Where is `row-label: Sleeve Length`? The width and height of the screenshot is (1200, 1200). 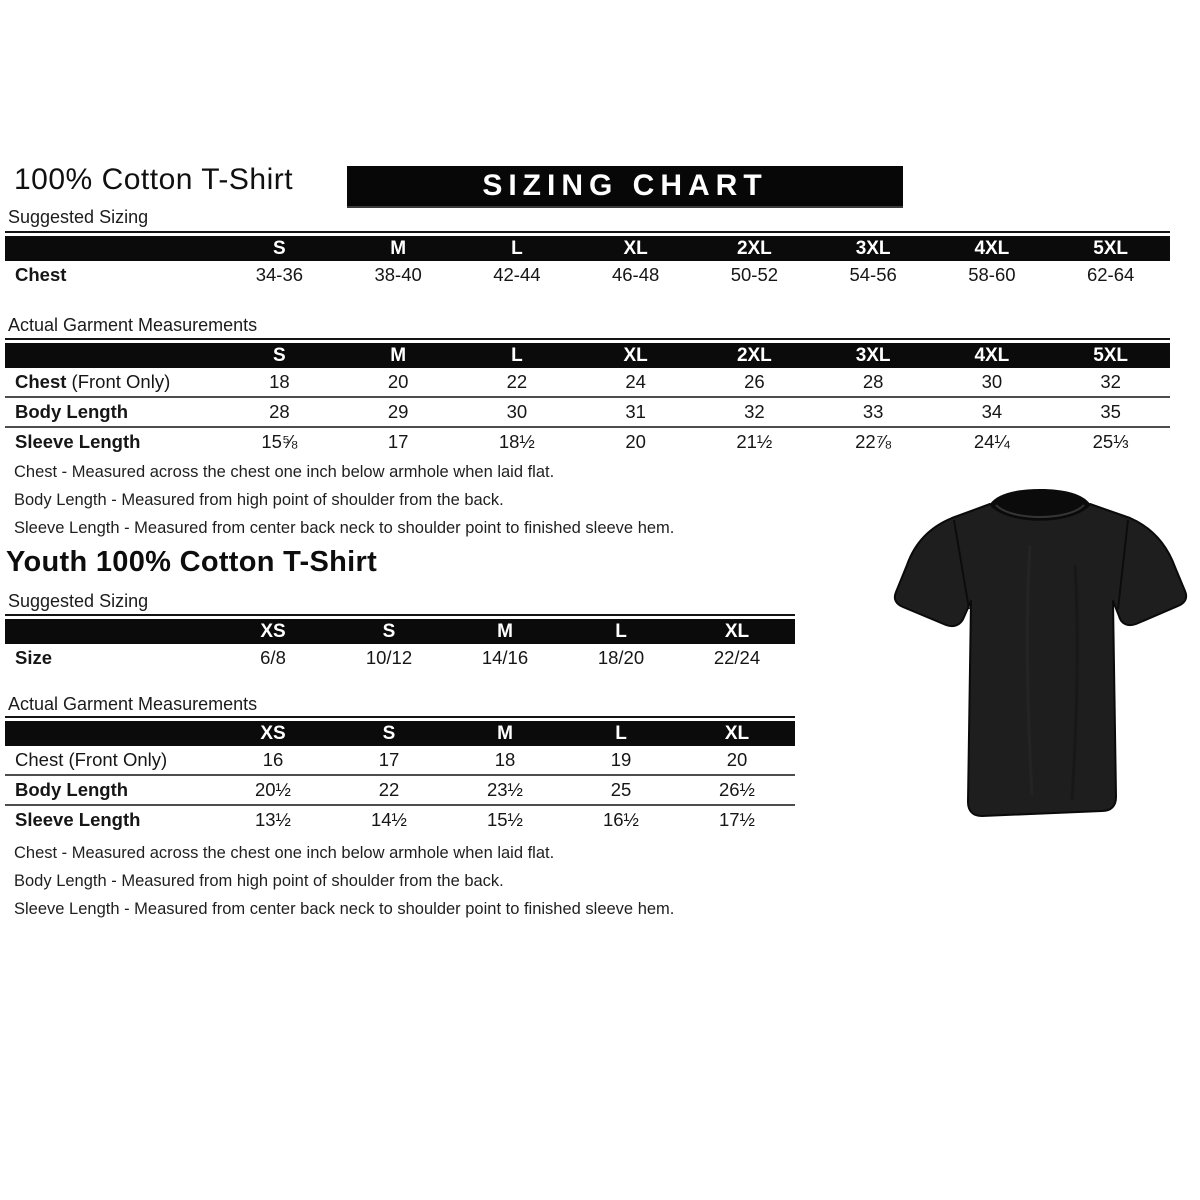
row-label: Sleeve Length is located at coordinates (112, 441).